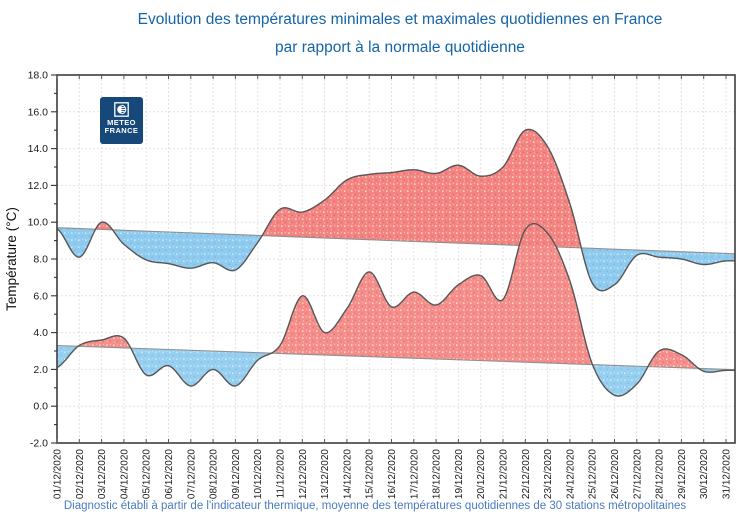 This screenshot has height=524, width=750. I want to click on svg-text: 08/12/2020, so click(214, 474).